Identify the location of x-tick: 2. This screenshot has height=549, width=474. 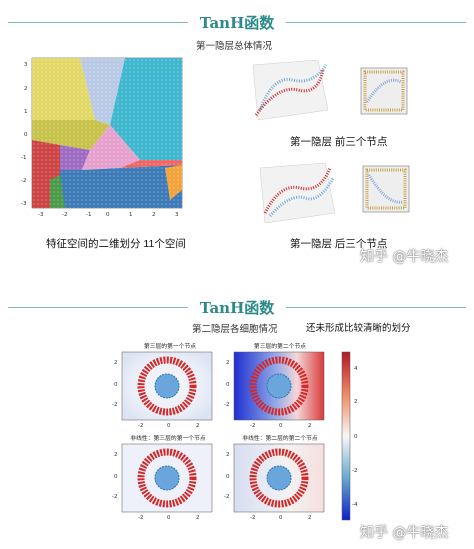
(154, 215).